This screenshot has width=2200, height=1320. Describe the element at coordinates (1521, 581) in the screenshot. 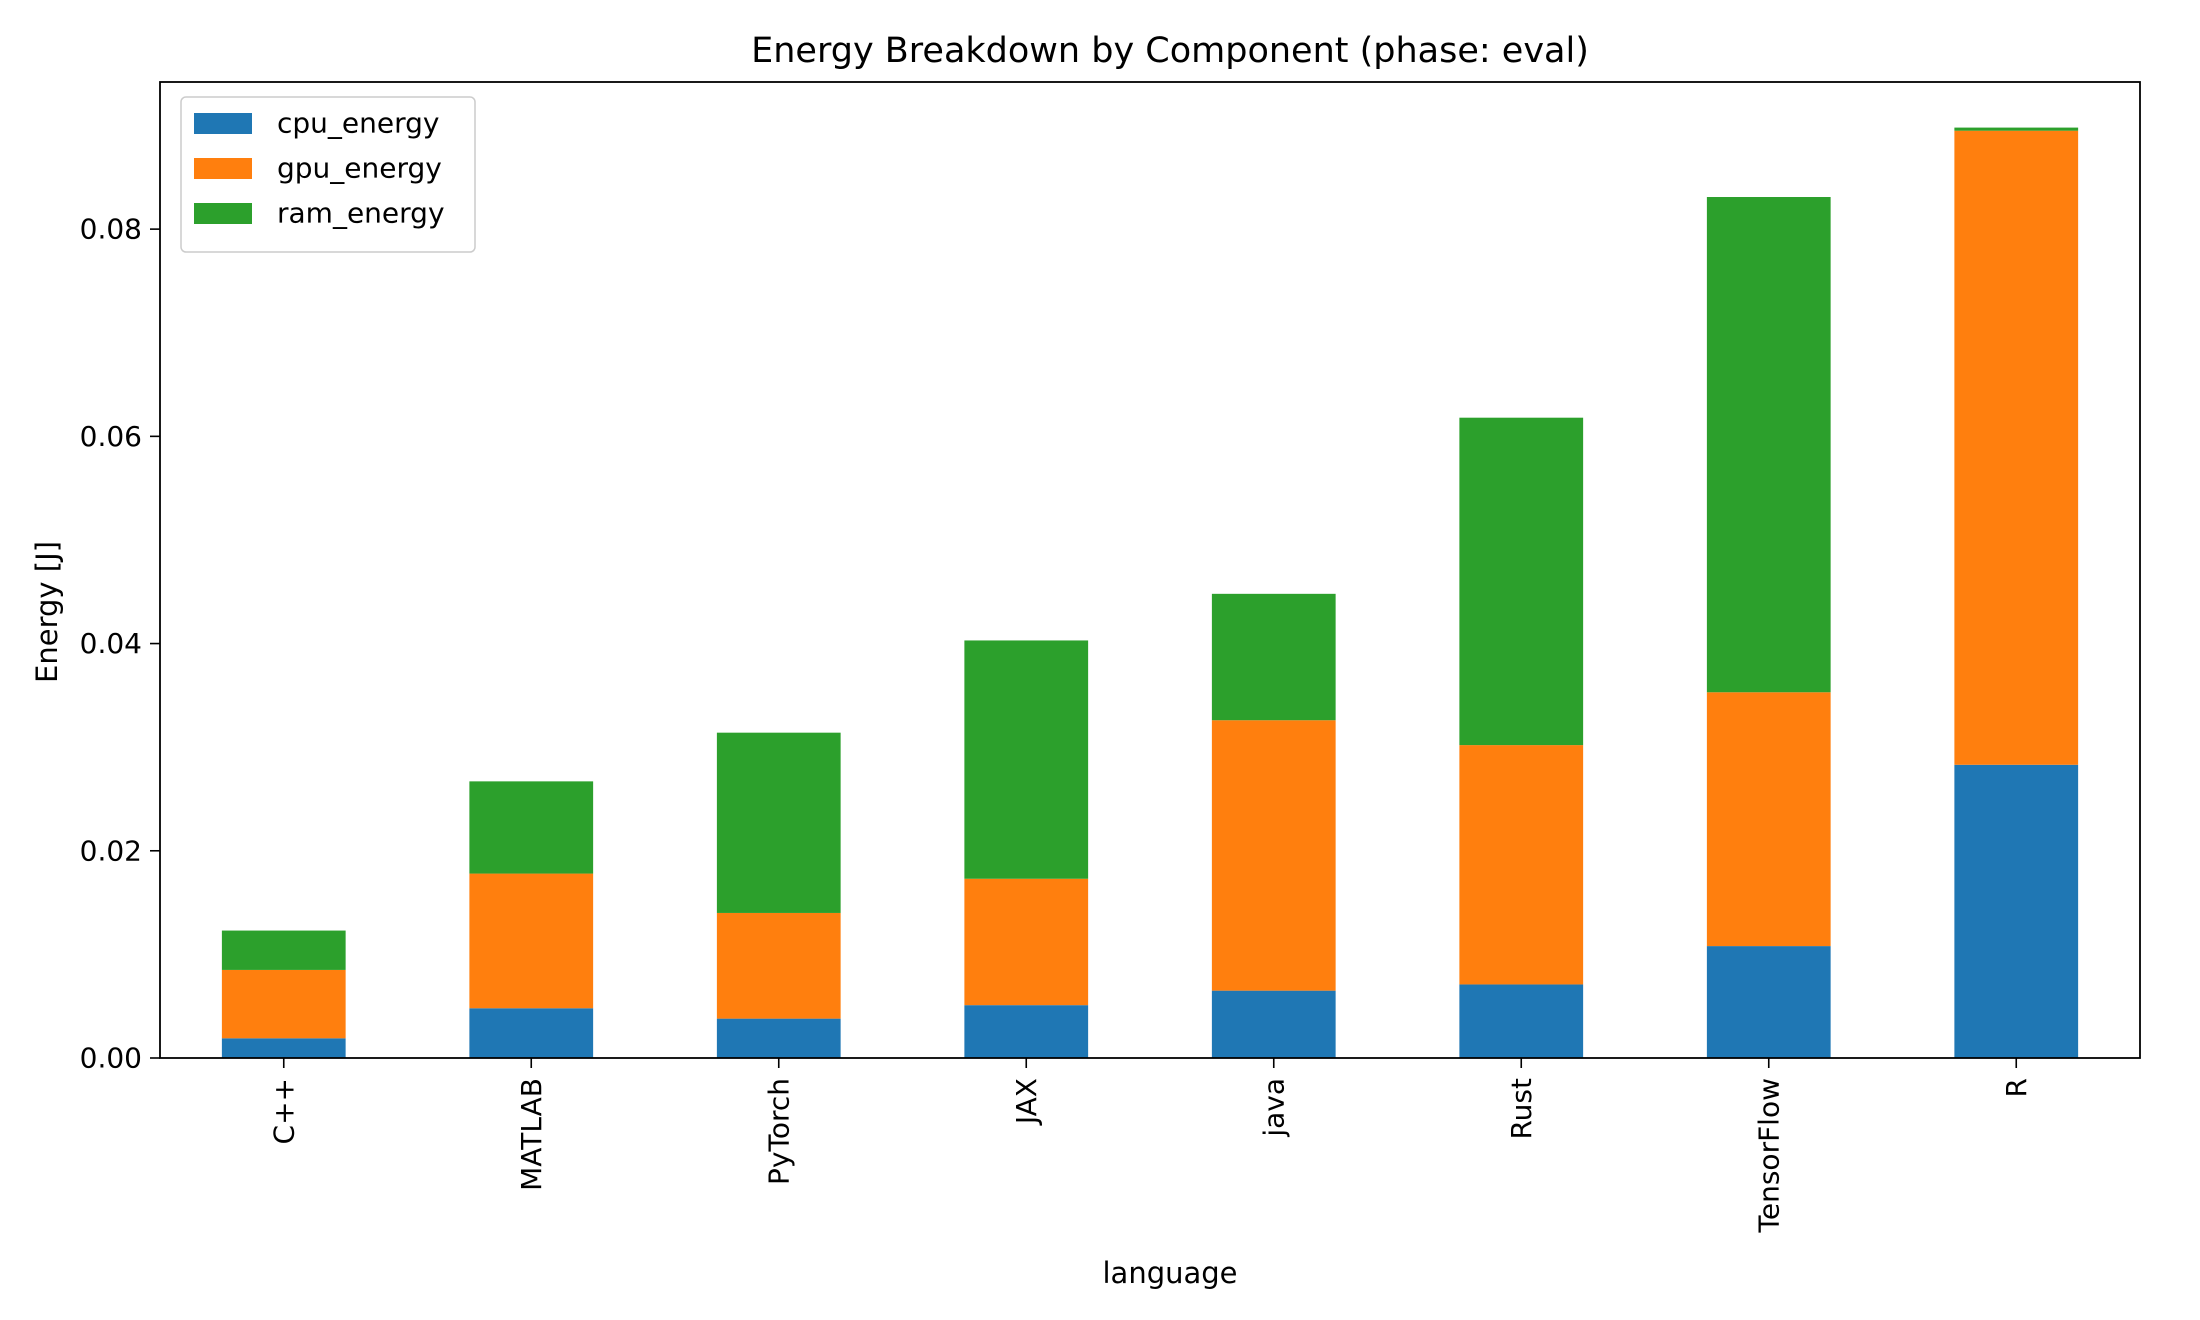

I see `bar-ram_energy-Rust` at that location.